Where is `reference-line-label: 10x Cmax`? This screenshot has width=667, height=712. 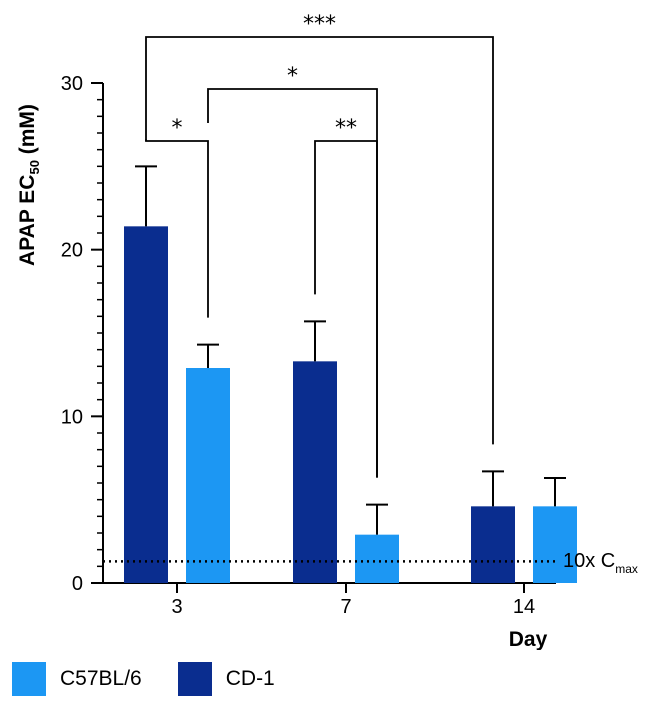 reference-line-label: 10x Cmax is located at coordinates (600, 563).